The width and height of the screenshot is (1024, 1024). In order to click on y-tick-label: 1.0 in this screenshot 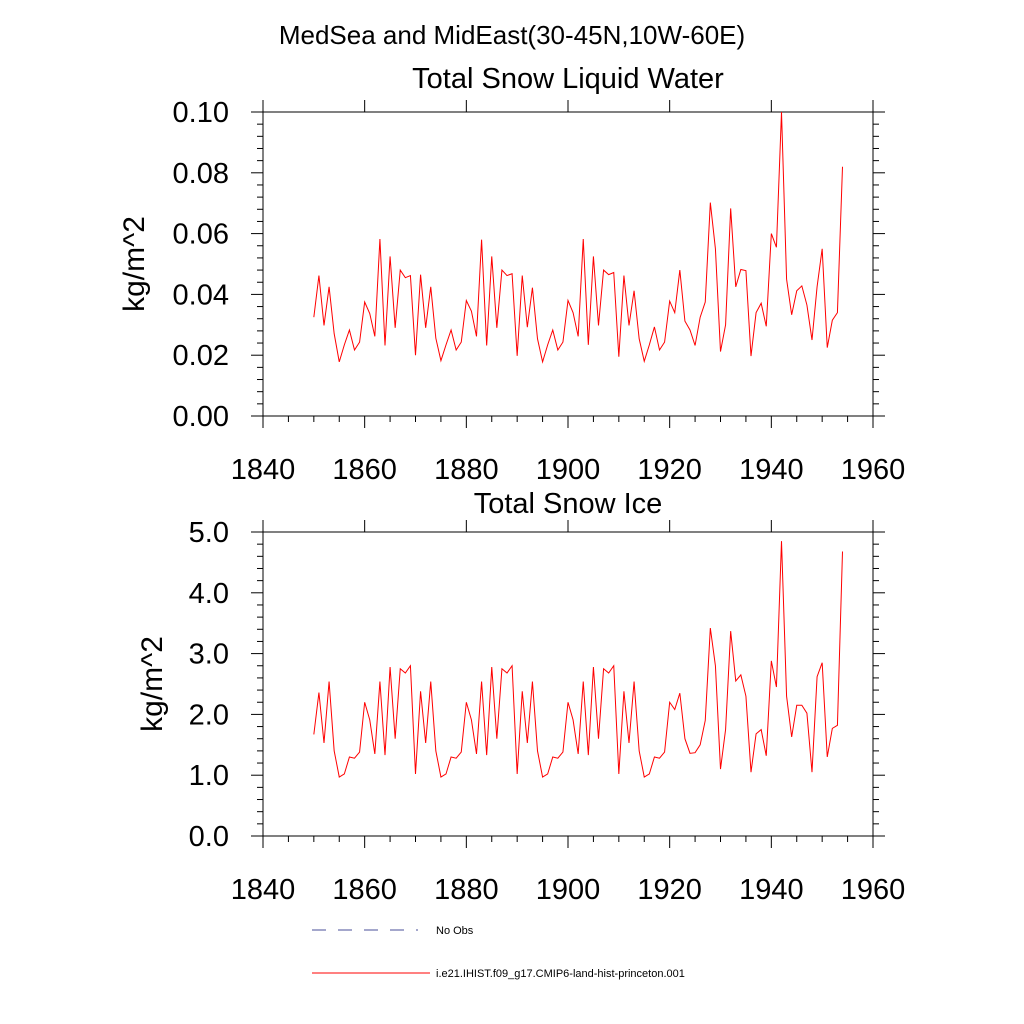, I will do `click(209, 776)`.